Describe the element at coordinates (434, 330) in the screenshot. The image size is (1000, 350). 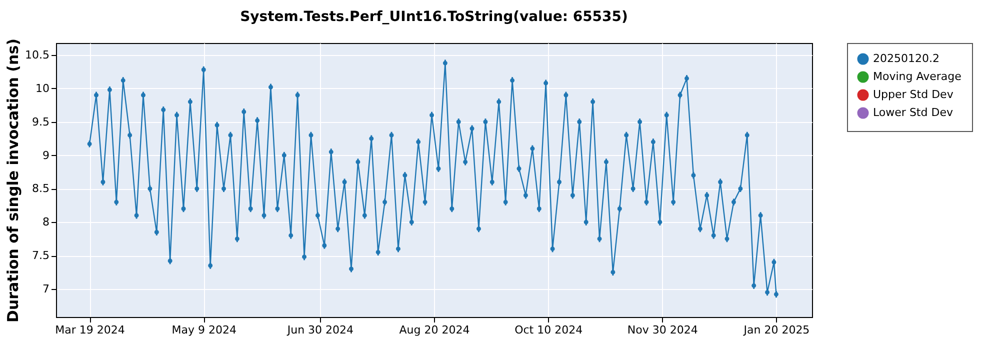
I see `x-tick-label: Aug 20 2024` at that location.